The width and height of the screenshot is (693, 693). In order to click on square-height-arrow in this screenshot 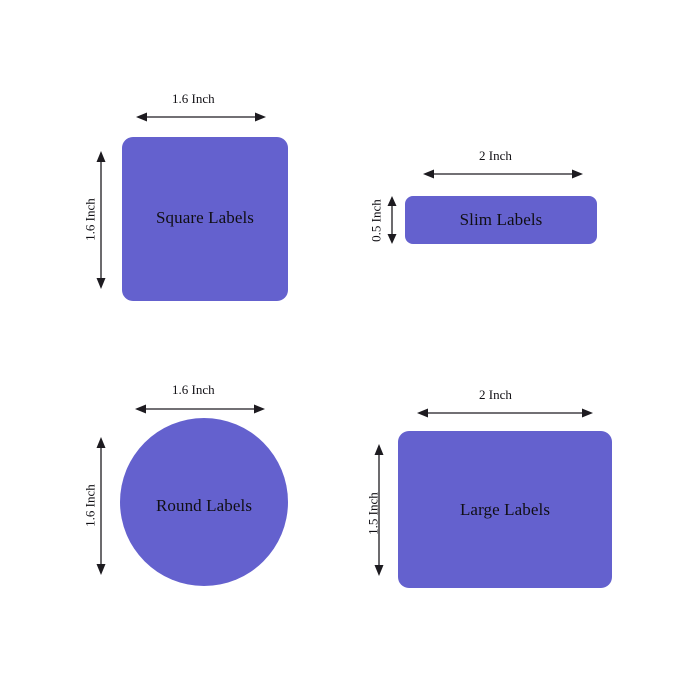, I will do `click(101, 220)`.